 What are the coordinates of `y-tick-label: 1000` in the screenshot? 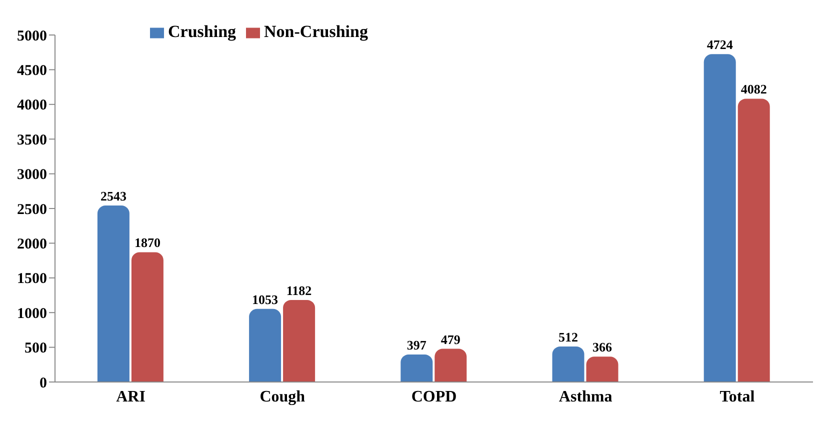 It's located at (32, 314).